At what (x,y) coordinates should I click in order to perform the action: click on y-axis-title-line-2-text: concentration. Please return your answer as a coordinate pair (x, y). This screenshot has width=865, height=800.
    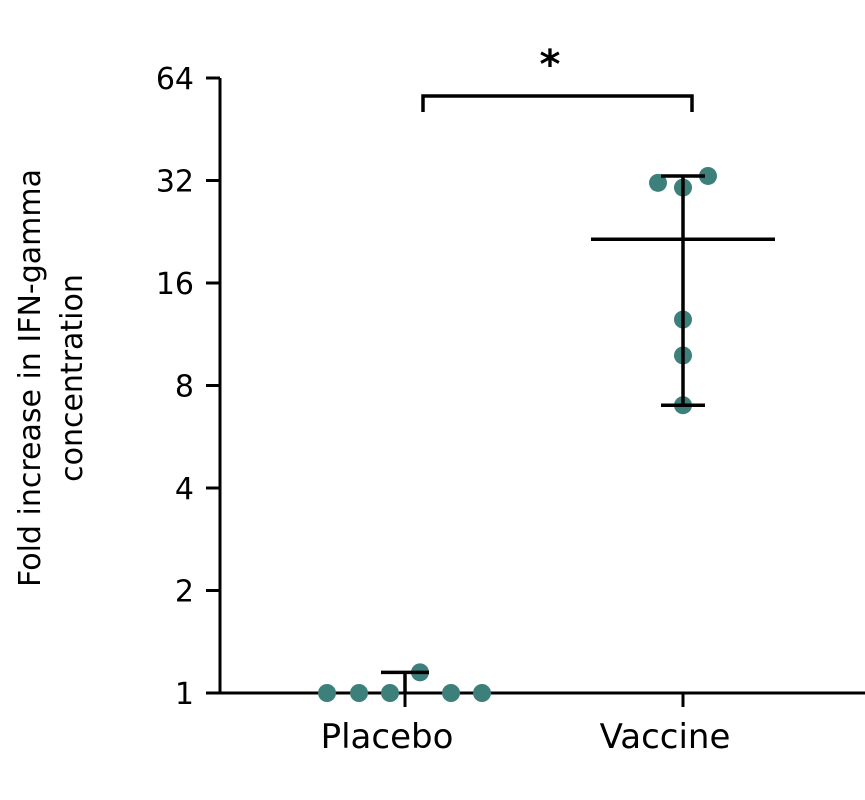
    Looking at the image, I should click on (72, 378).